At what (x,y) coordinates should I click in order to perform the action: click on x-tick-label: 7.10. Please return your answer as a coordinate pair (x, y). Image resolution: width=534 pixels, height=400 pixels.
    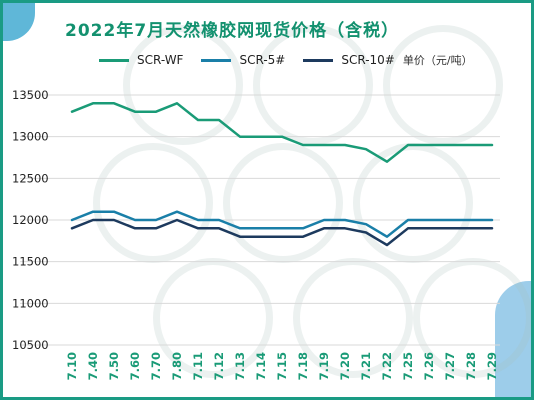
    Looking at the image, I should click on (72, 366).